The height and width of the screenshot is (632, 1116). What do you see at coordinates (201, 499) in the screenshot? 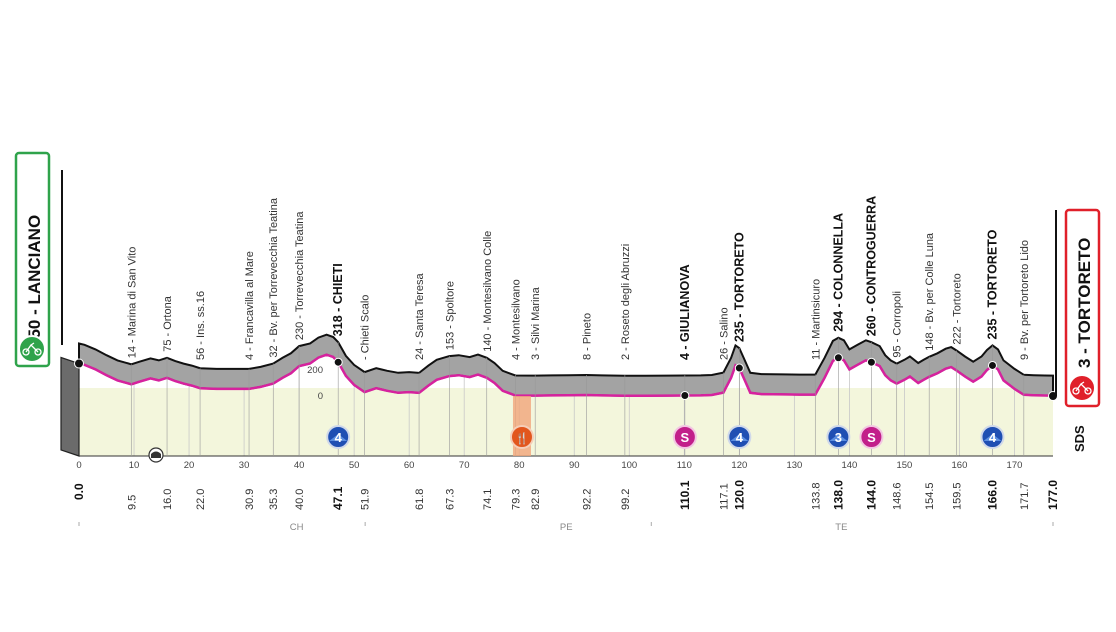
I see `waypoint-km: 22.0` at bounding box center [201, 499].